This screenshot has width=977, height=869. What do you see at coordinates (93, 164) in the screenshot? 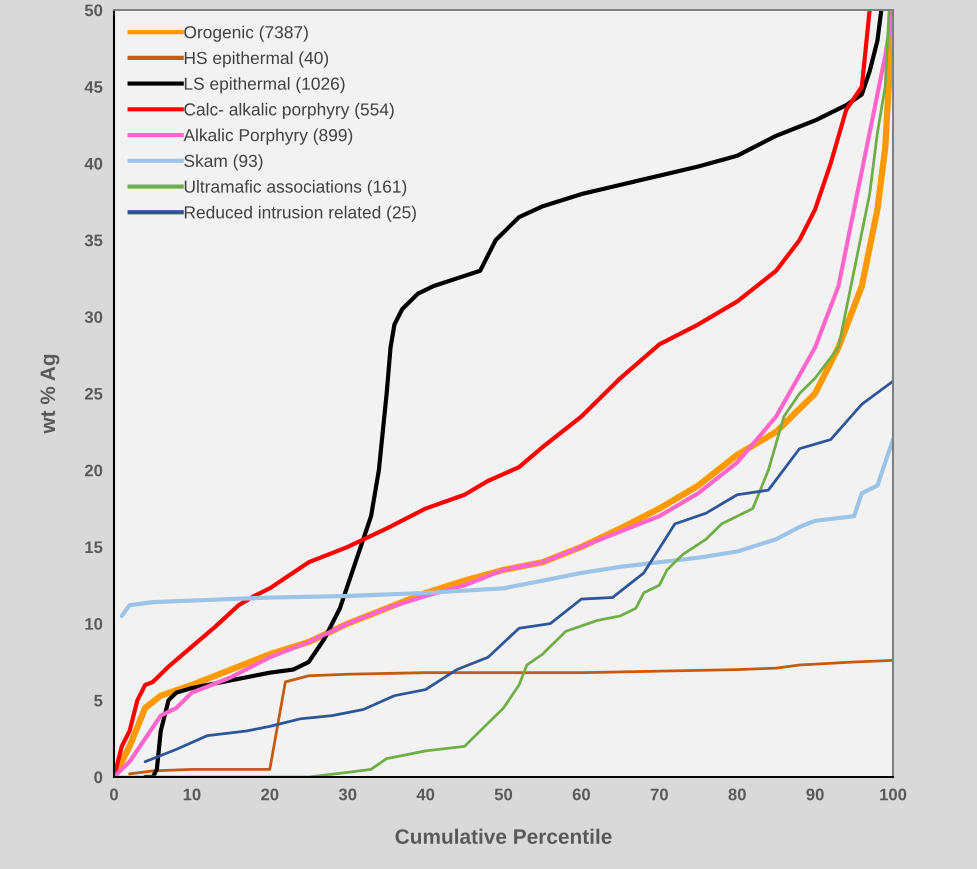
I see `y-tick-label: 40` at bounding box center [93, 164].